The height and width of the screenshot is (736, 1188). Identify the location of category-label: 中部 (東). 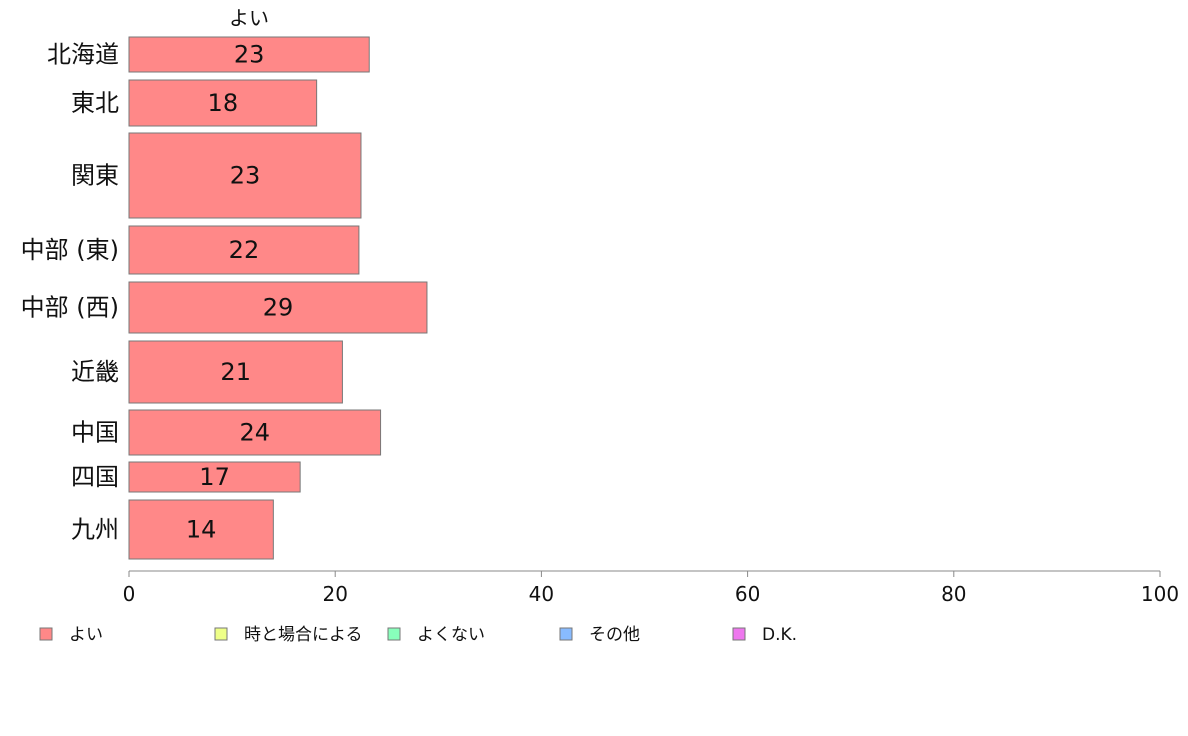
(70, 250).